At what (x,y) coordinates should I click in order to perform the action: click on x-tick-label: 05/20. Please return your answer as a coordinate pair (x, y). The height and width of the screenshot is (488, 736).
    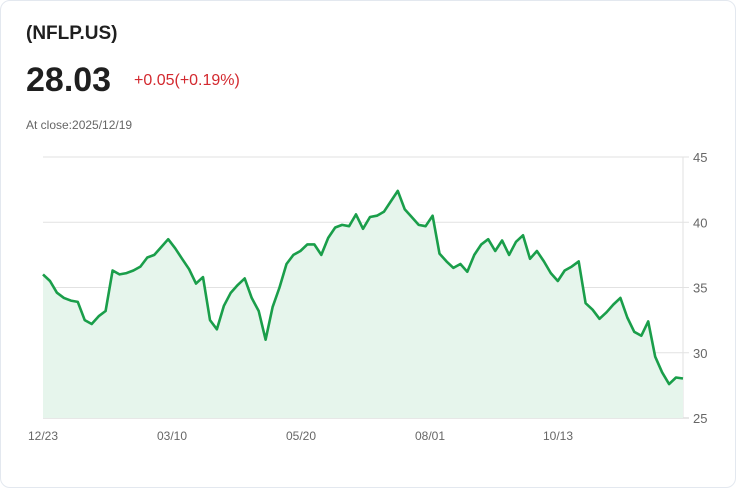
    Looking at the image, I should click on (301, 436).